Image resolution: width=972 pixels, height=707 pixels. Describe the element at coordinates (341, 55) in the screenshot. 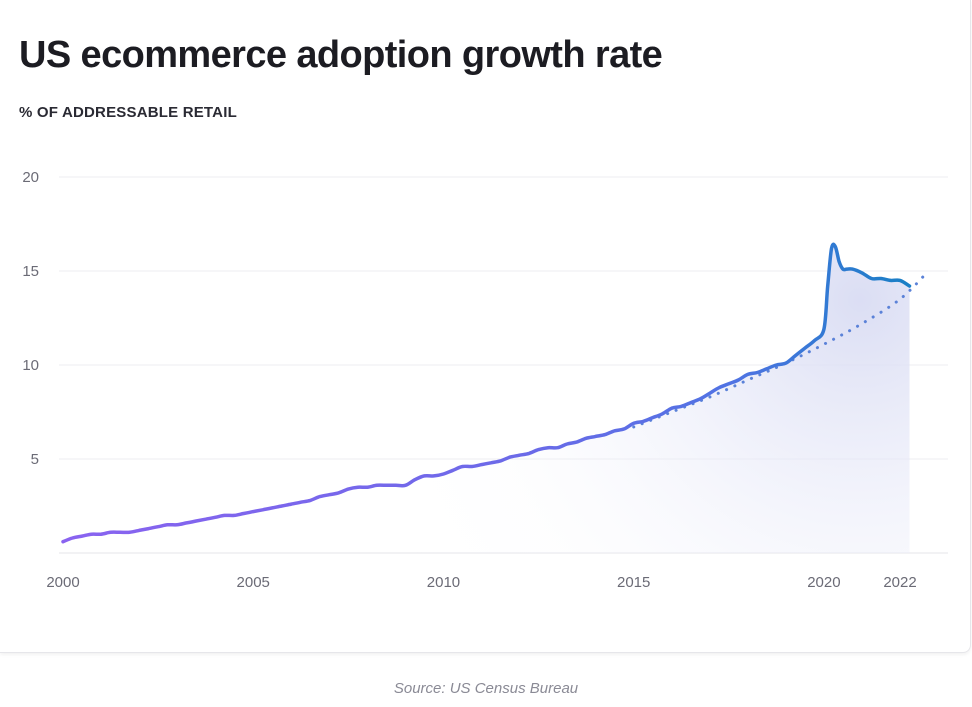

I see `chart-title: US ecommerce adoption growth rate` at that location.